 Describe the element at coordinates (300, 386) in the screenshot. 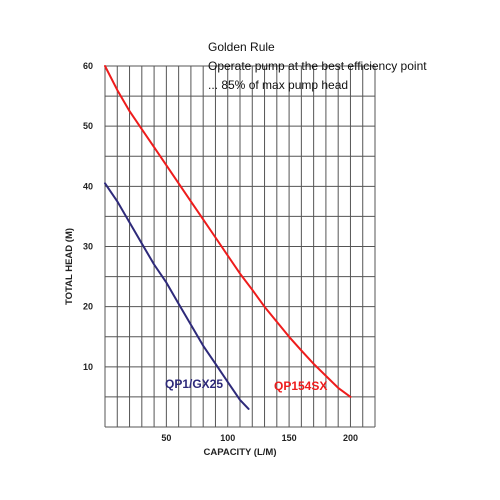

I see `series-label-qp154sx: QP154SX` at that location.